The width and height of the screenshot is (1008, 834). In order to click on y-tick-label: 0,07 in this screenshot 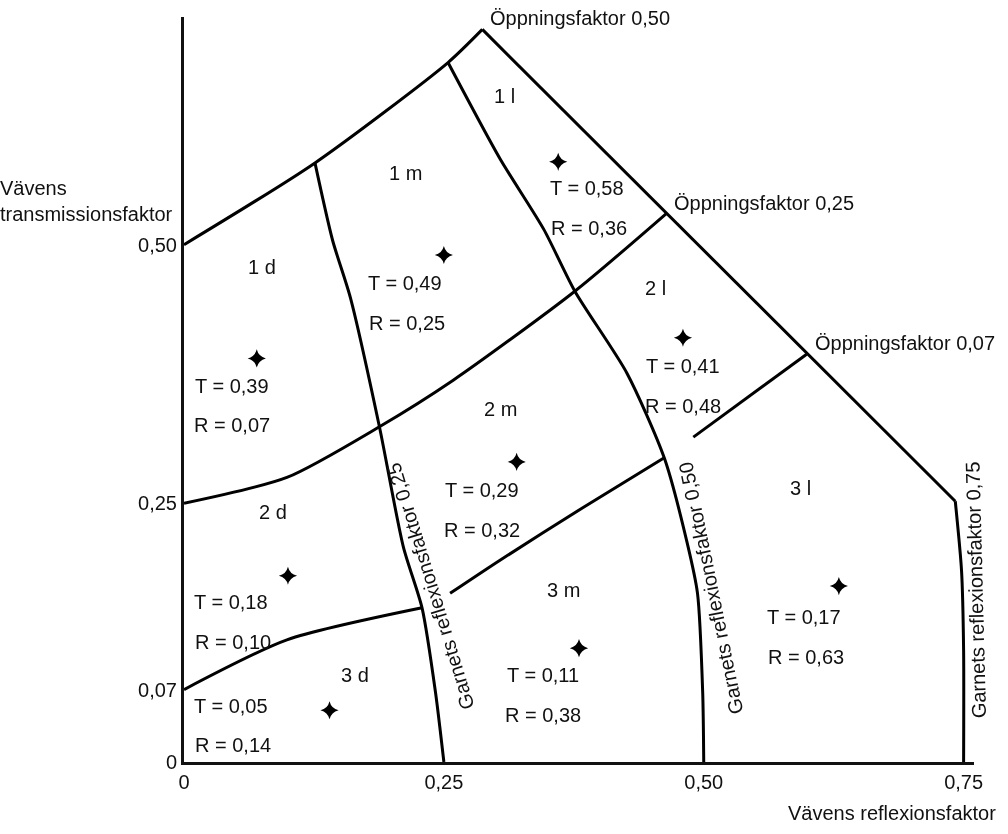, I will do `click(157, 689)`.